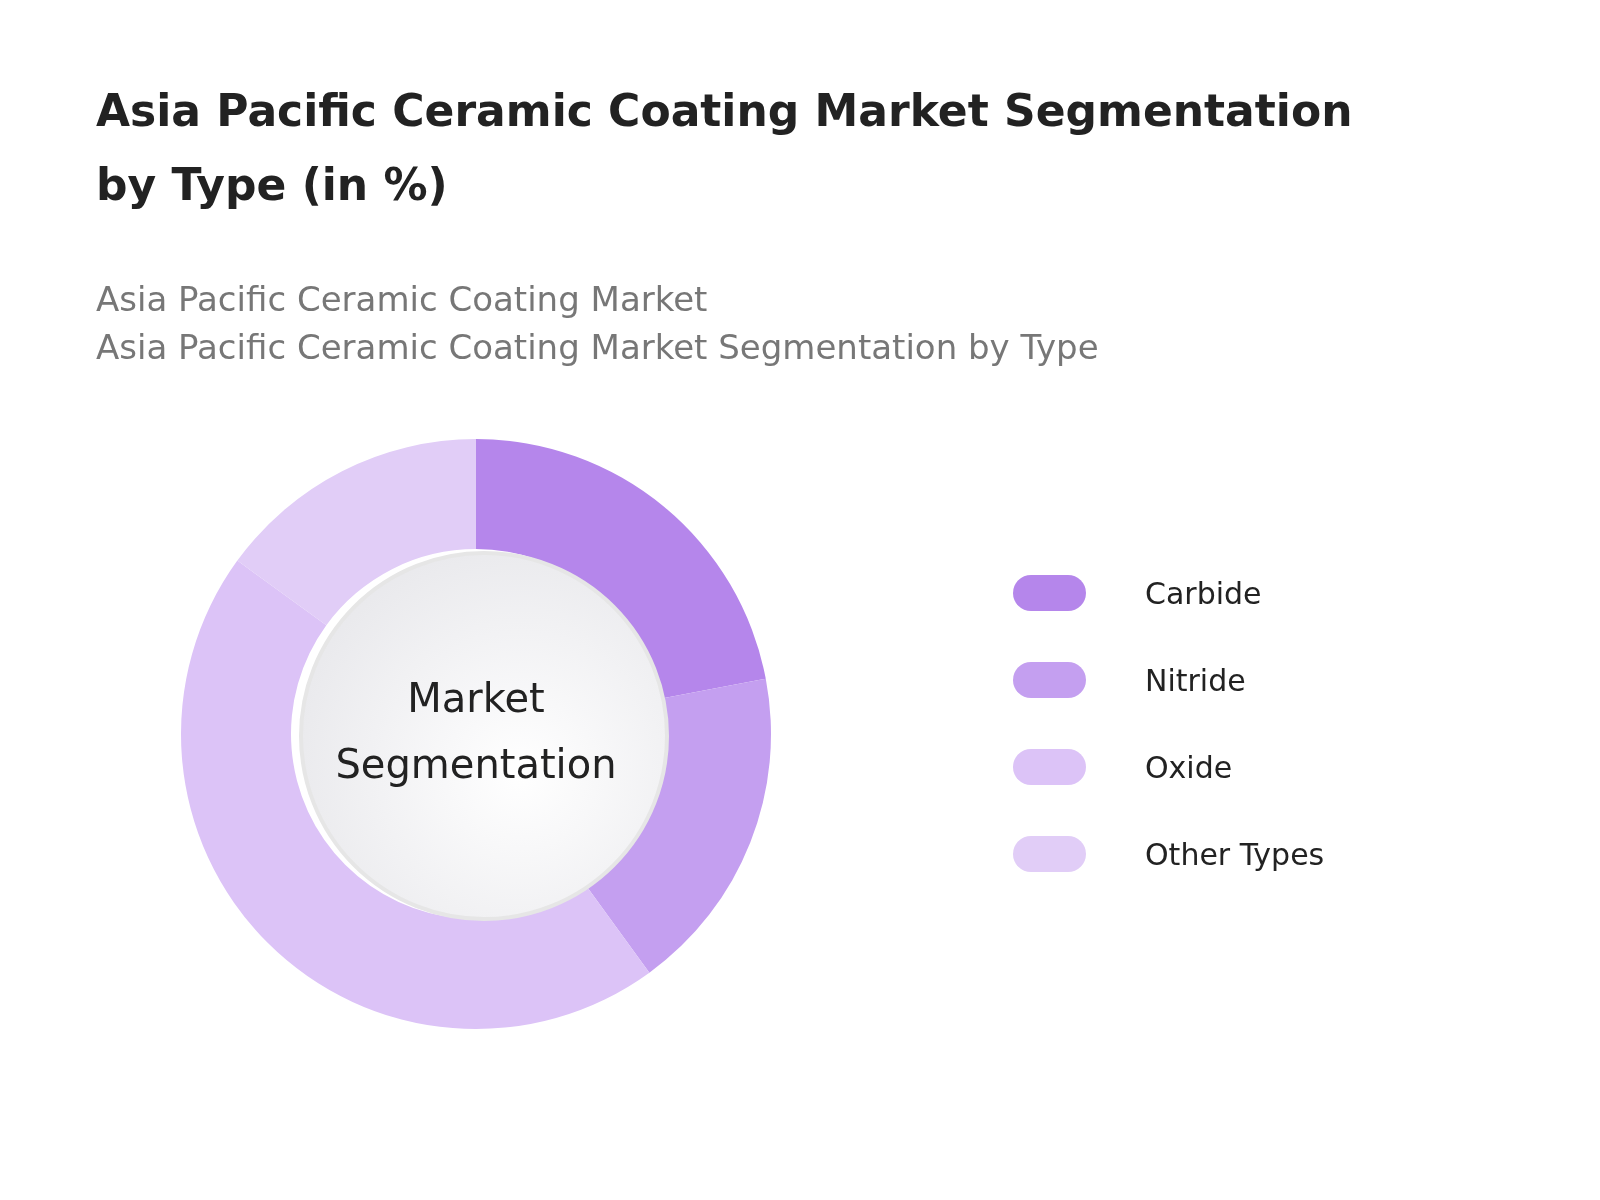 Image resolution: width=1600 pixels, height=1200 pixels. Describe the element at coordinates (1203, 593) in the screenshot. I see `legend-label: Carbide` at that location.